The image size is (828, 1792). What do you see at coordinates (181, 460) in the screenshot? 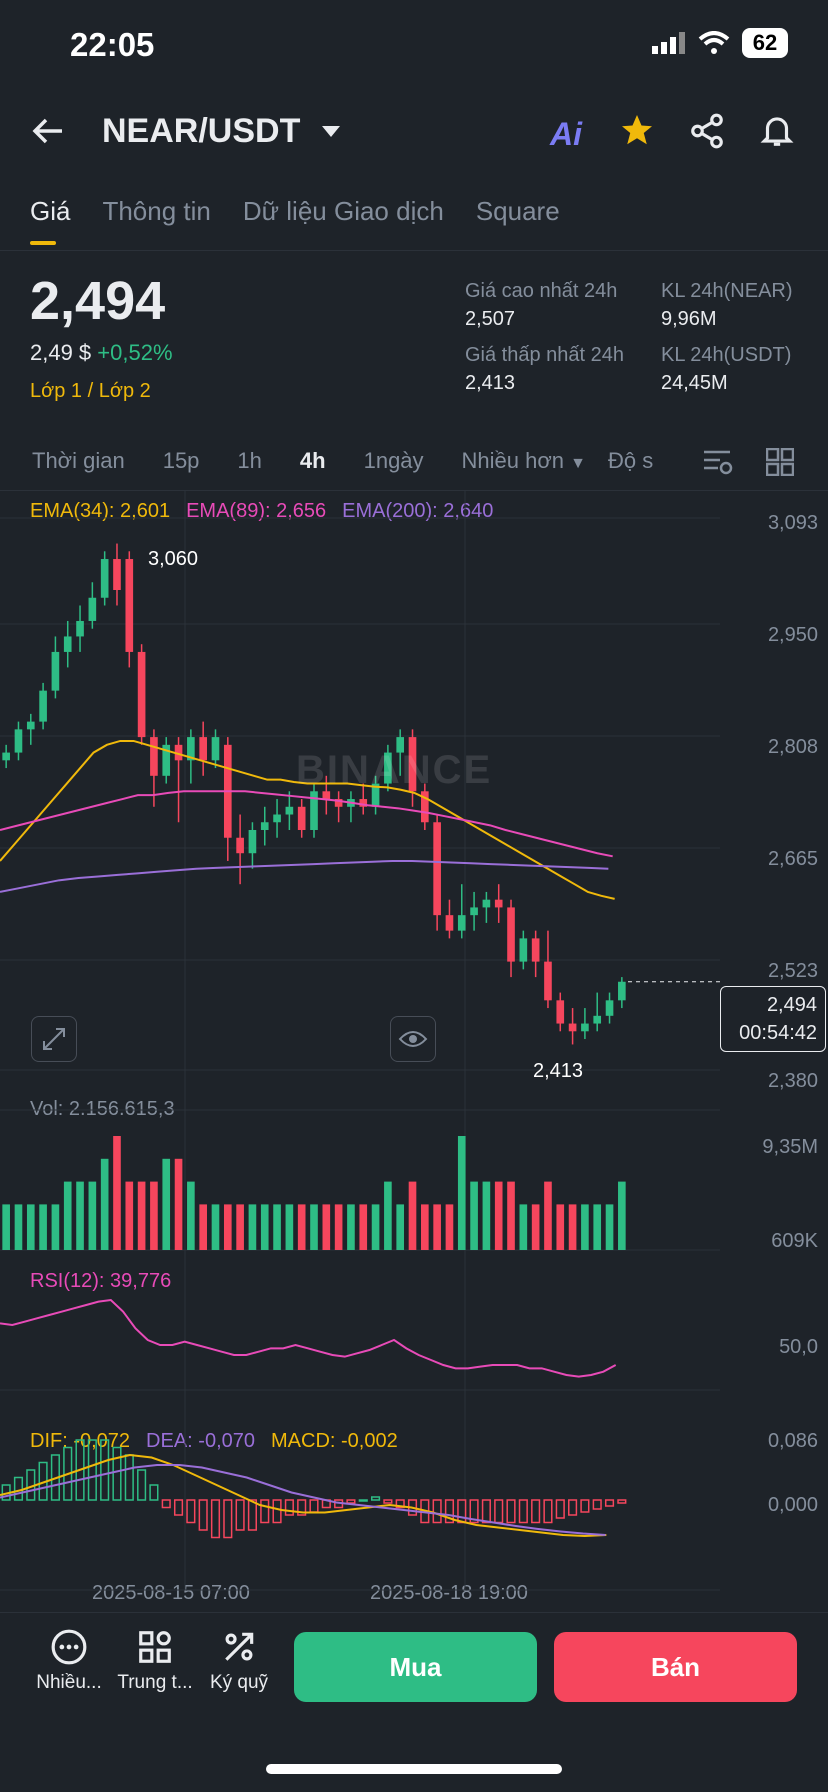
I see `interval-15m: 15p` at bounding box center [181, 460].